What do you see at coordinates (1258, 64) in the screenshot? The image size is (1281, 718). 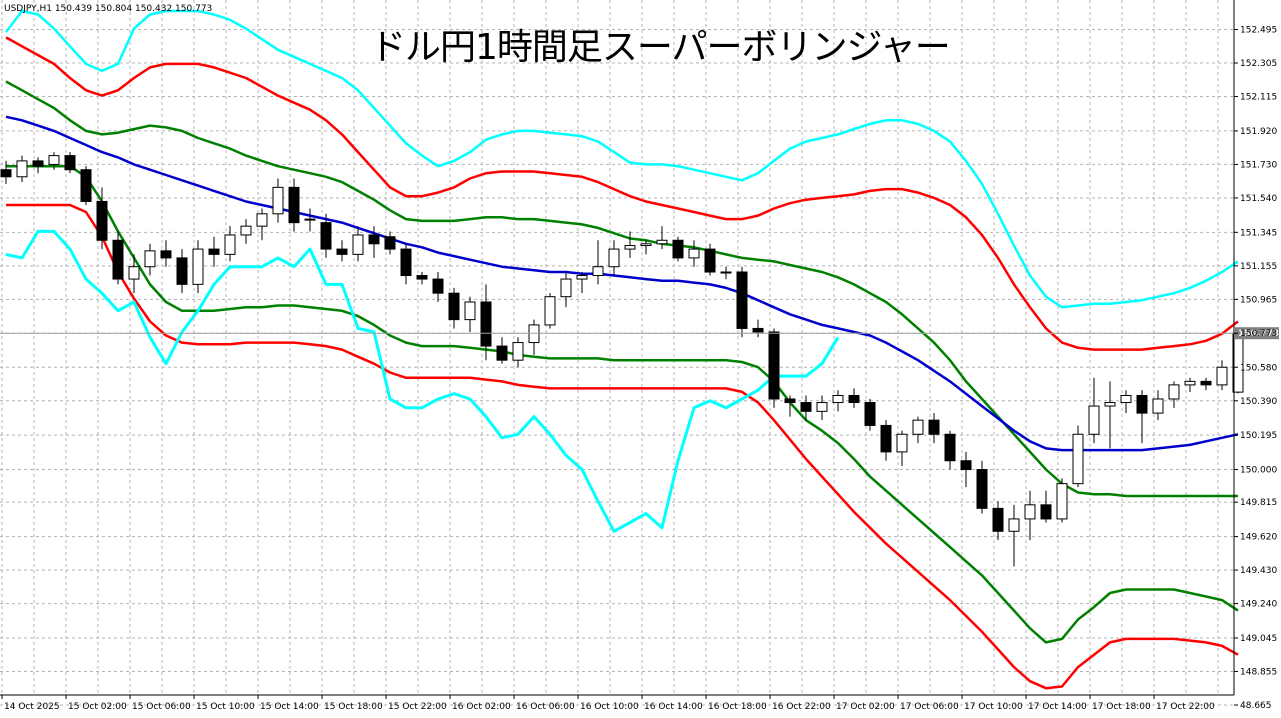 I see `y-tick-label: 152.305` at bounding box center [1258, 64].